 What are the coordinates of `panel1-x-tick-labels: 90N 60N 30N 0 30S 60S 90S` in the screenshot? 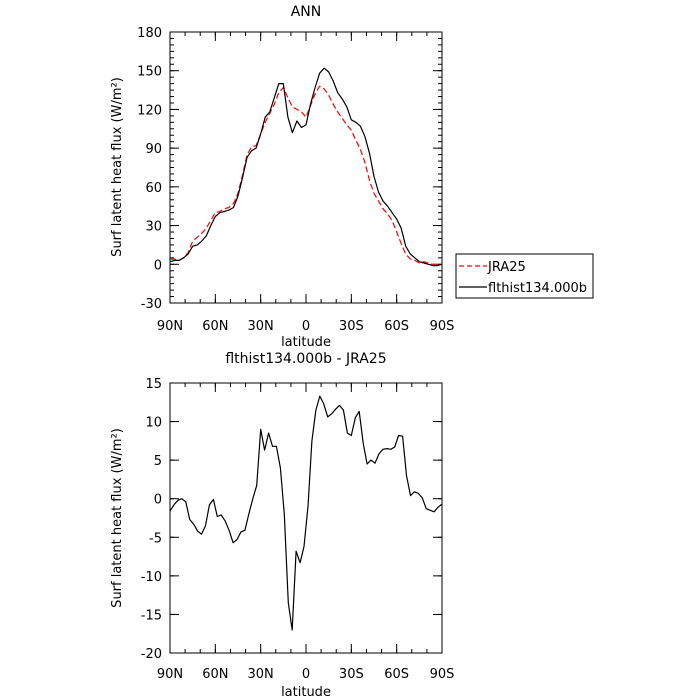 It's located at (306, 326).